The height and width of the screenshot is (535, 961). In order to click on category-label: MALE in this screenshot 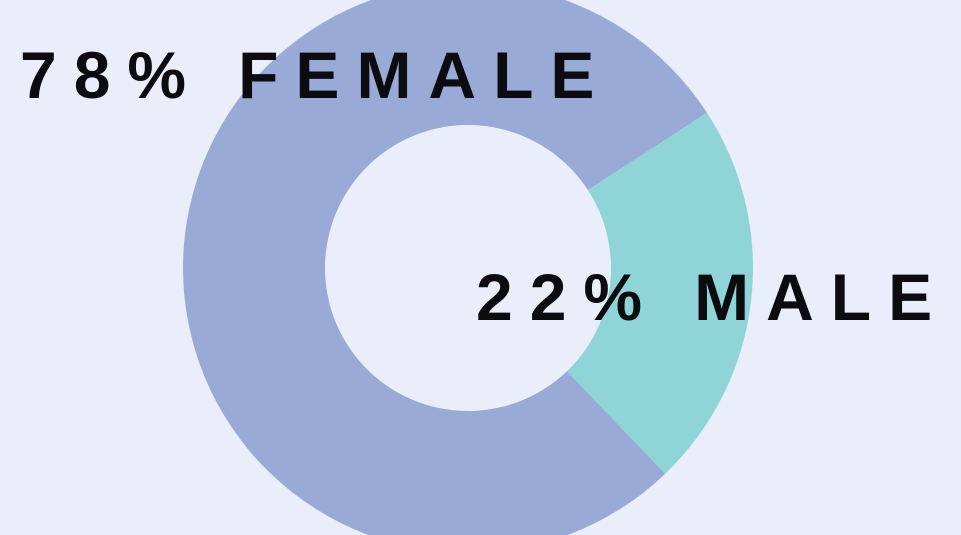, I will do `click(821, 297)`.